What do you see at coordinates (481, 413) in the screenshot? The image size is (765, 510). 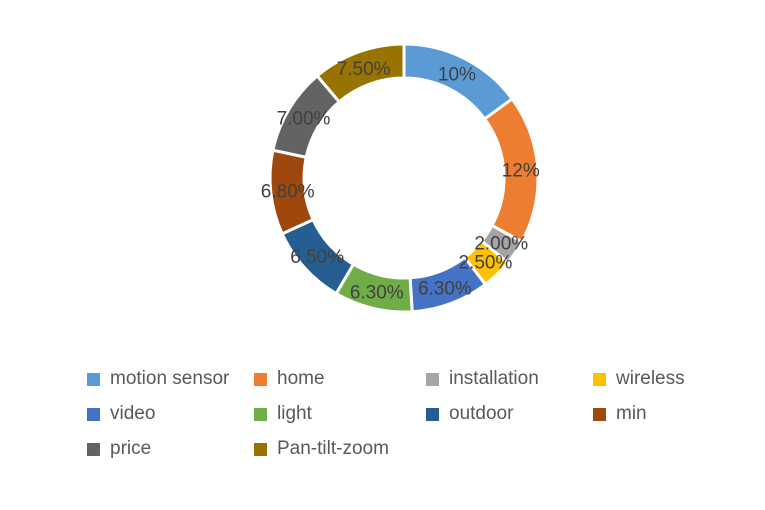 I see `legend-label: outdoor` at bounding box center [481, 413].